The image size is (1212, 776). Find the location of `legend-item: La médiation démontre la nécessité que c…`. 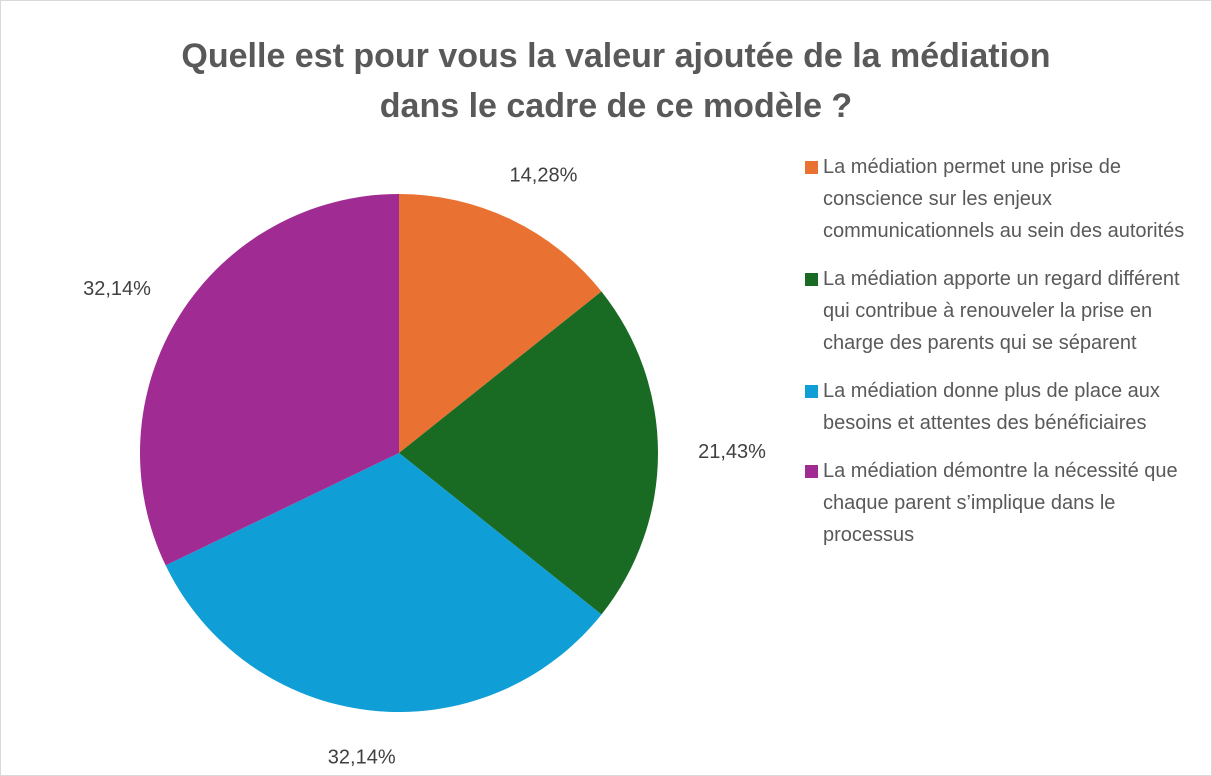

legend-item: La médiation démontre la nécessité que c… is located at coordinates (995, 503).